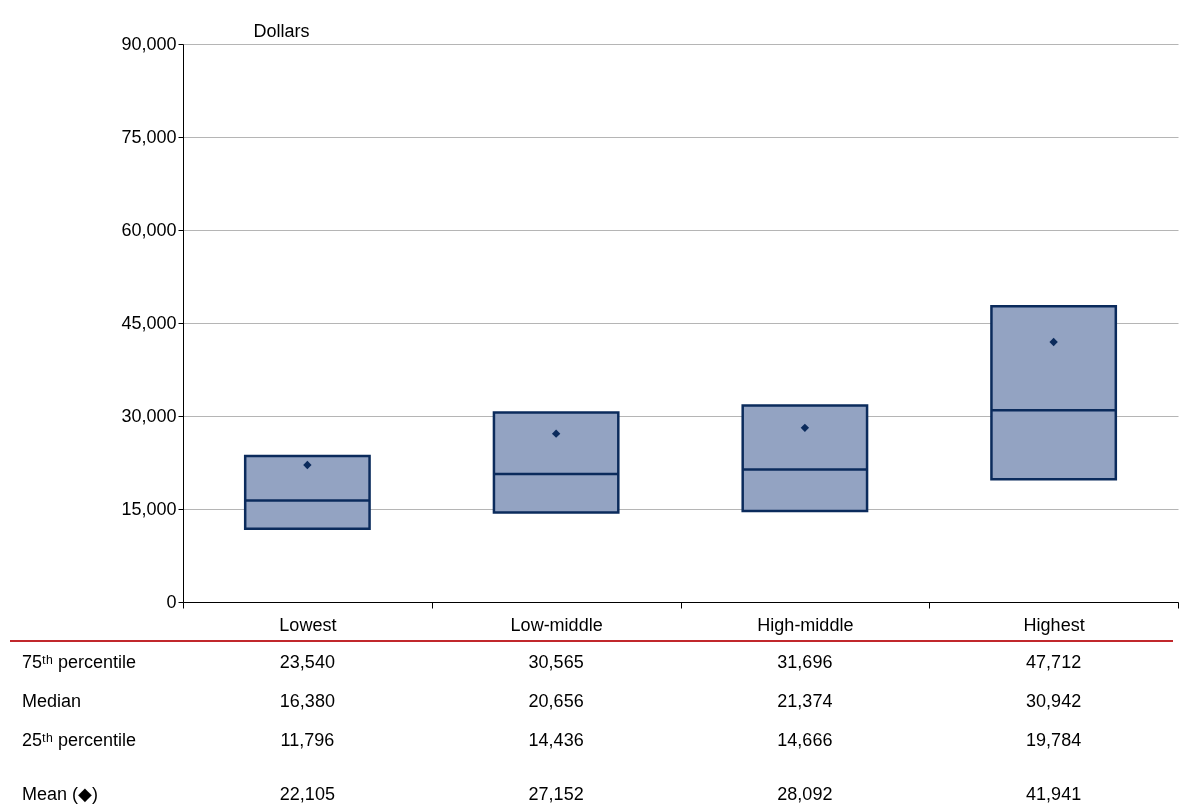 Image resolution: width=1180 pixels, height=812 pixels. I want to click on text: 22,105, so click(307, 794).